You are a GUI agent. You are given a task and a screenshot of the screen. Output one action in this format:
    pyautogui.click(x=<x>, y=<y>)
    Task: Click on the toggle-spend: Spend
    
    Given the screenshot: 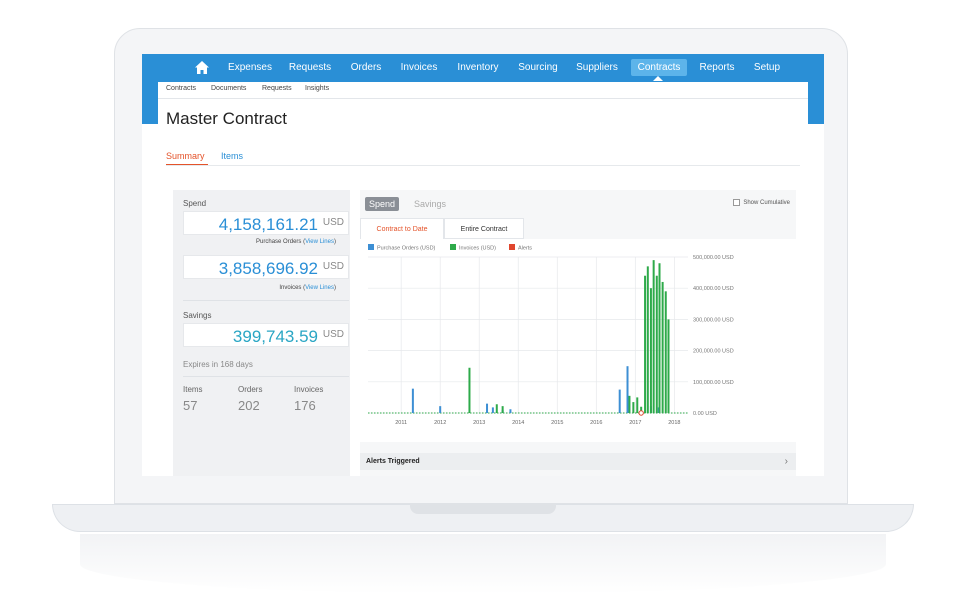 What is the action you would take?
    pyautogui.click(x=382, y=204)
    